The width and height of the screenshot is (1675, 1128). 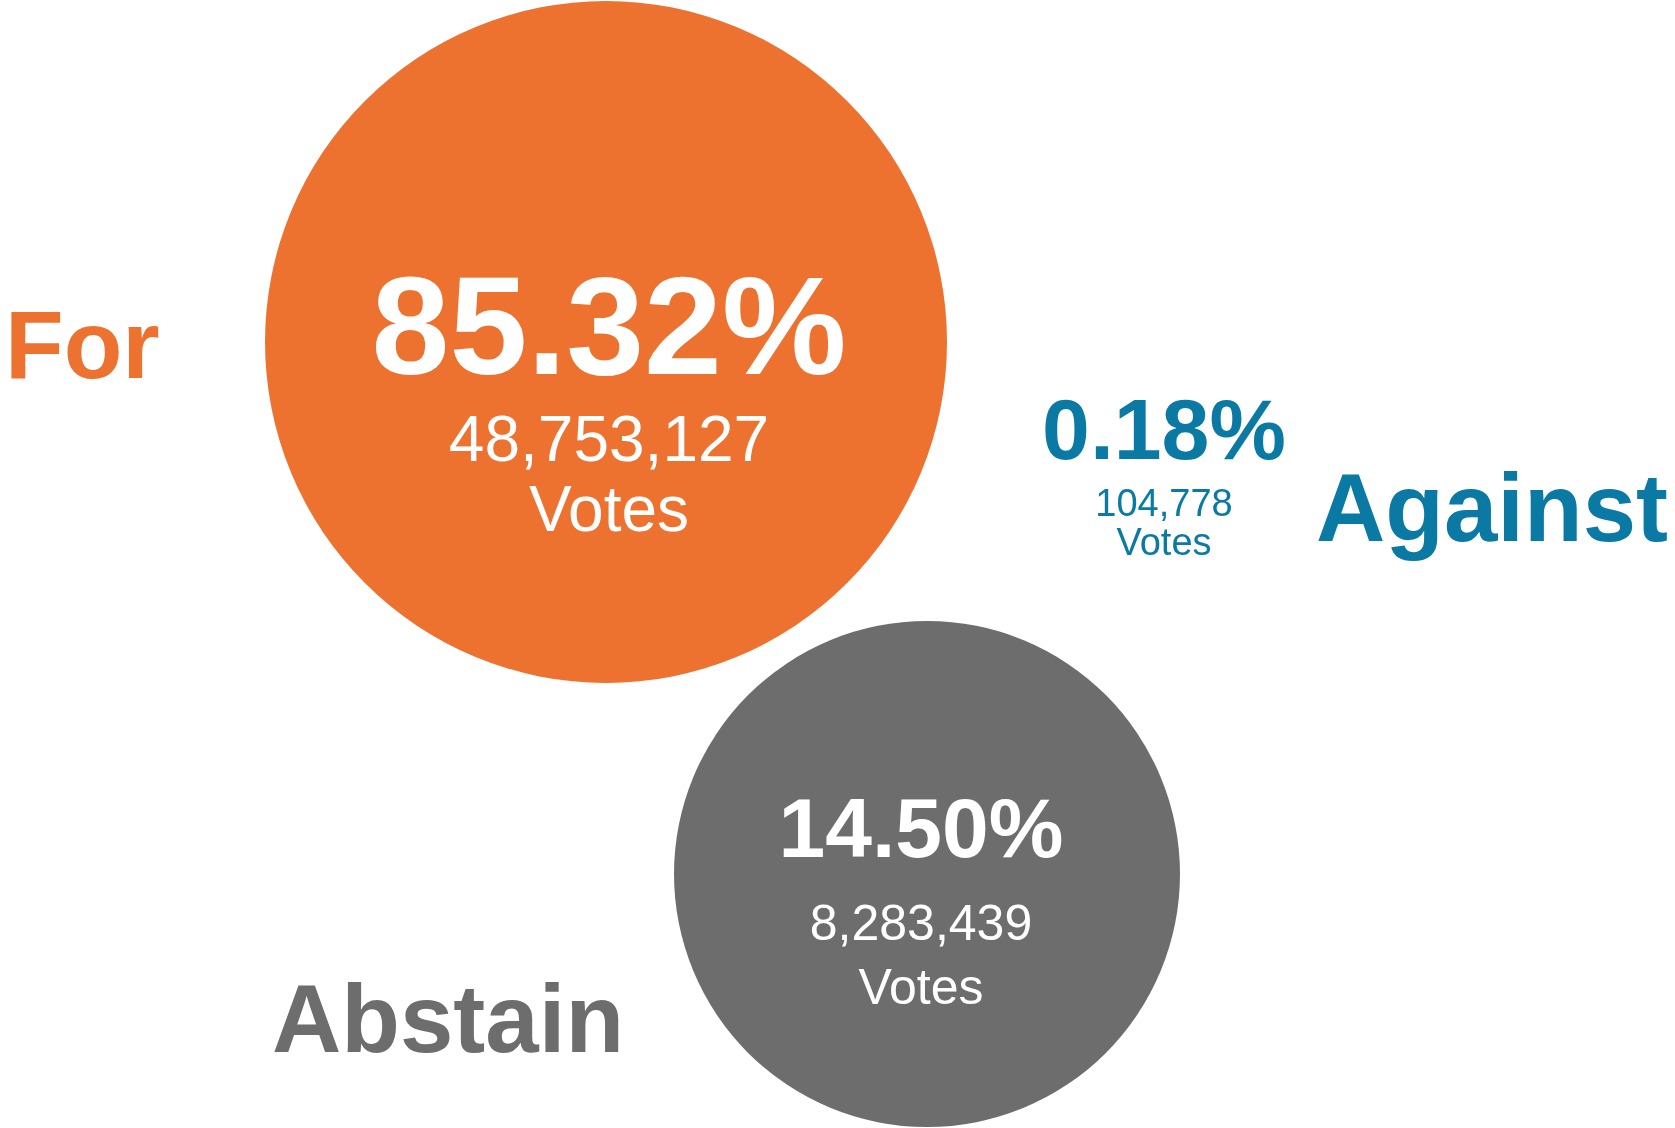 I want to click on category-label: Against, so click(x=1491, y=507).